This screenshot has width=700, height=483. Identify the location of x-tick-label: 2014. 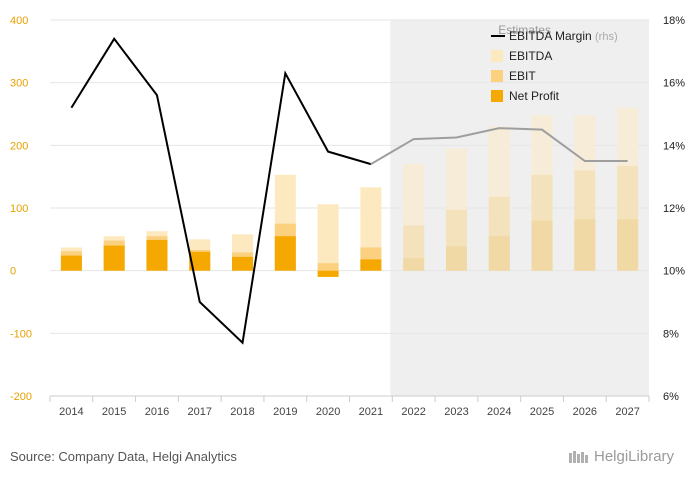
(71, 412).